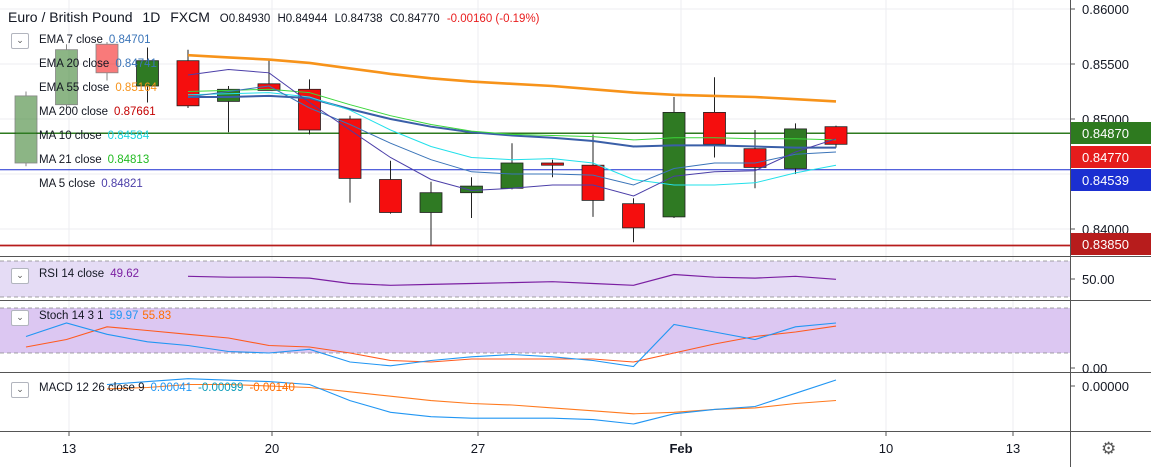 Image resolution: width=1151 pixels, height=467 pixels. What do you see at coordinates (70, 136) in the screenshot?
I see `legend-label: MA 10 close` at bounding box center [70, 136].